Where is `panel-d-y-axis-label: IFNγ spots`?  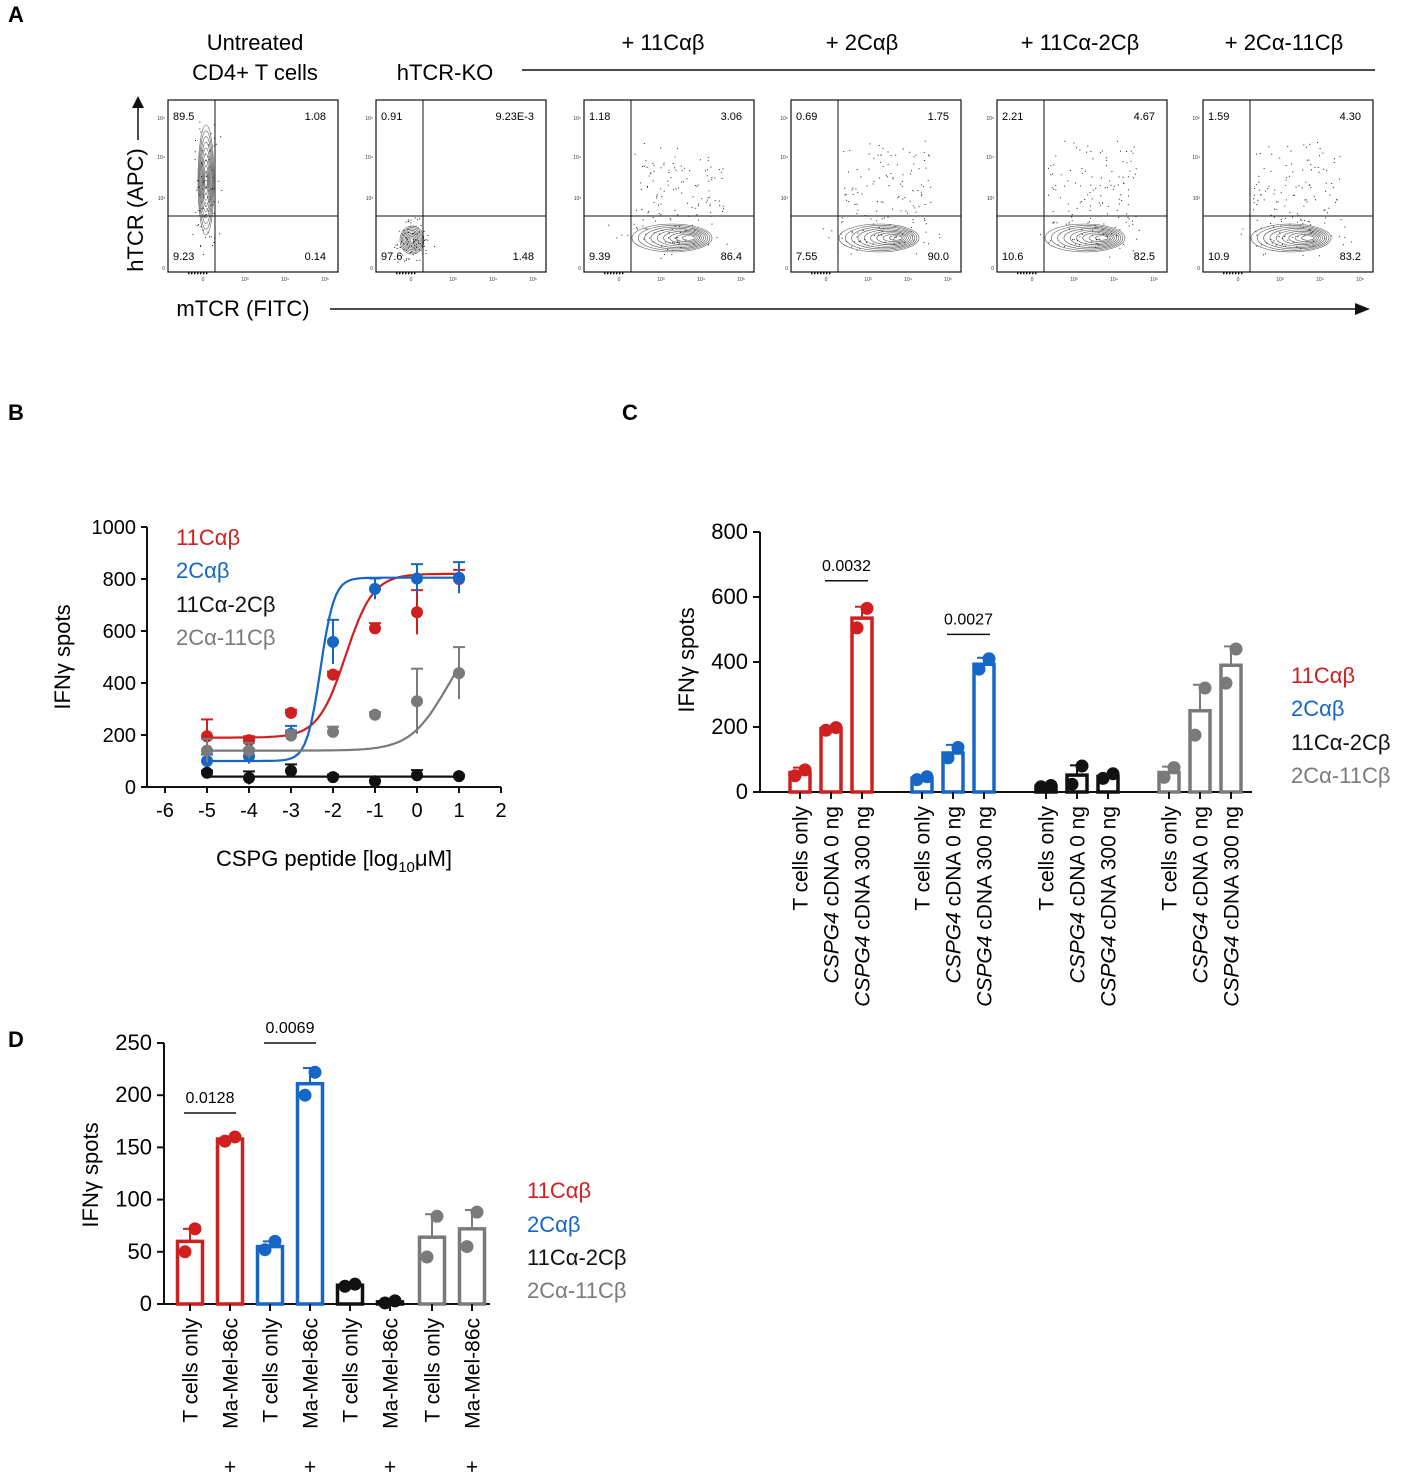 panel-d-y-axis-label: IFNγ spots is located at coordinates (90, 1174).